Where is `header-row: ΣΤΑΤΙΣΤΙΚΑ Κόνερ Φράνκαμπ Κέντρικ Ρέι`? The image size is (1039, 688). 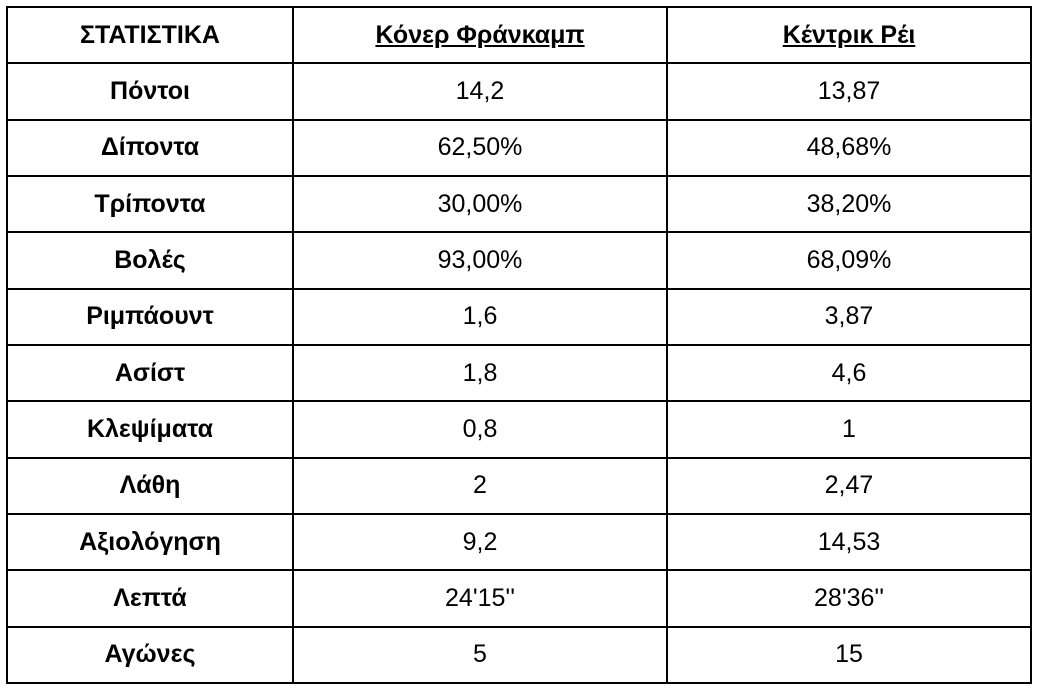
header-row: ΣΤΑΤΙΣΤΙΚΑ Κόνερ Φράνκαμπ Κέντρικ Ρέι is located at coordinates (519, 35).